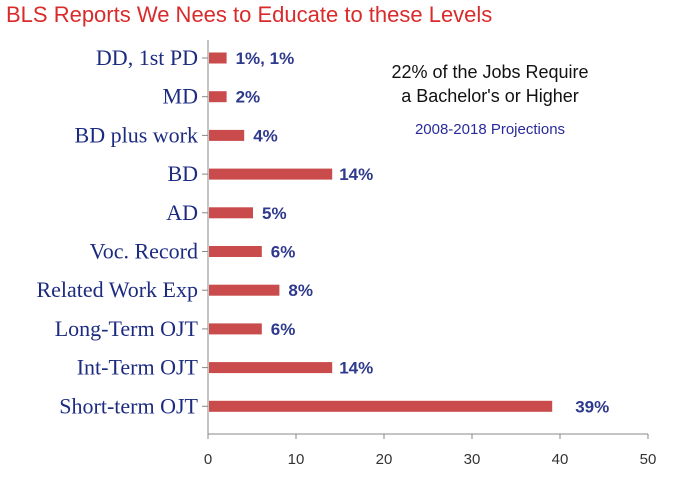  I want to click on category-label: MD, so click(180, 96).